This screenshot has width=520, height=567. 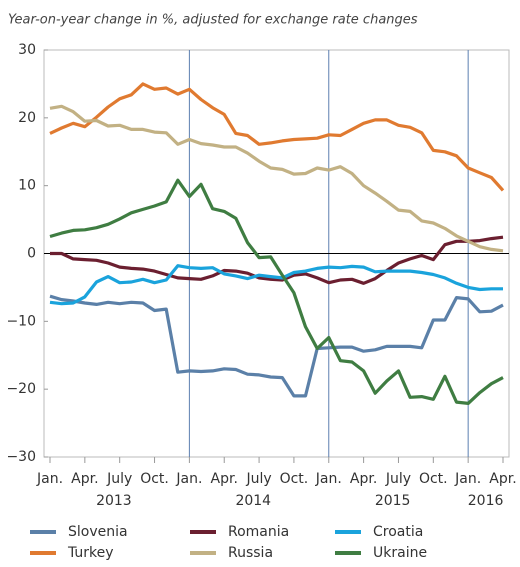 What do you see at coordinates (393, 501) in the screenshot?
I see `year-label: 2015` at bounding box center [393, 501].